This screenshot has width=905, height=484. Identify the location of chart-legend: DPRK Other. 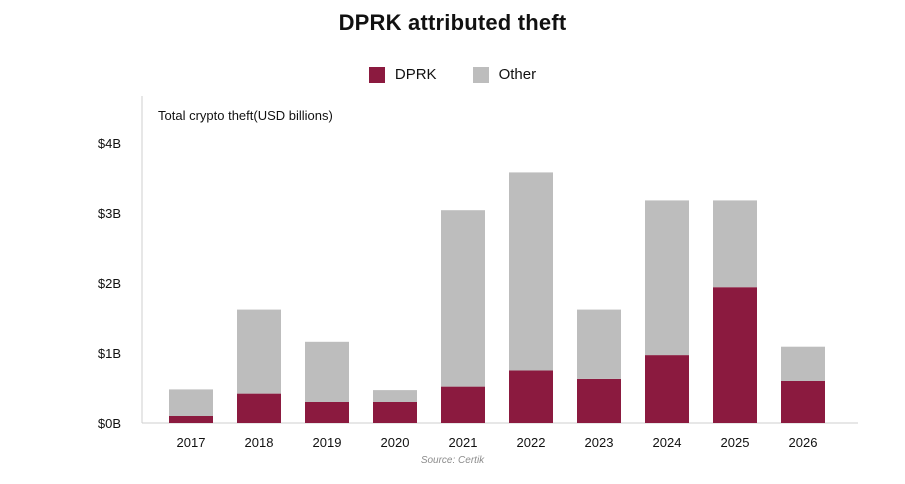
(452, 74).